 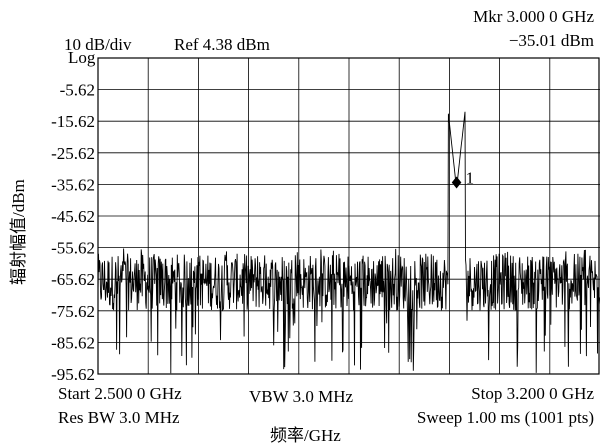 What do you see at coordinates (73, 279) in the screenshot?
I see `y-tick-label: -65.62` at bounding box center [73, 279].